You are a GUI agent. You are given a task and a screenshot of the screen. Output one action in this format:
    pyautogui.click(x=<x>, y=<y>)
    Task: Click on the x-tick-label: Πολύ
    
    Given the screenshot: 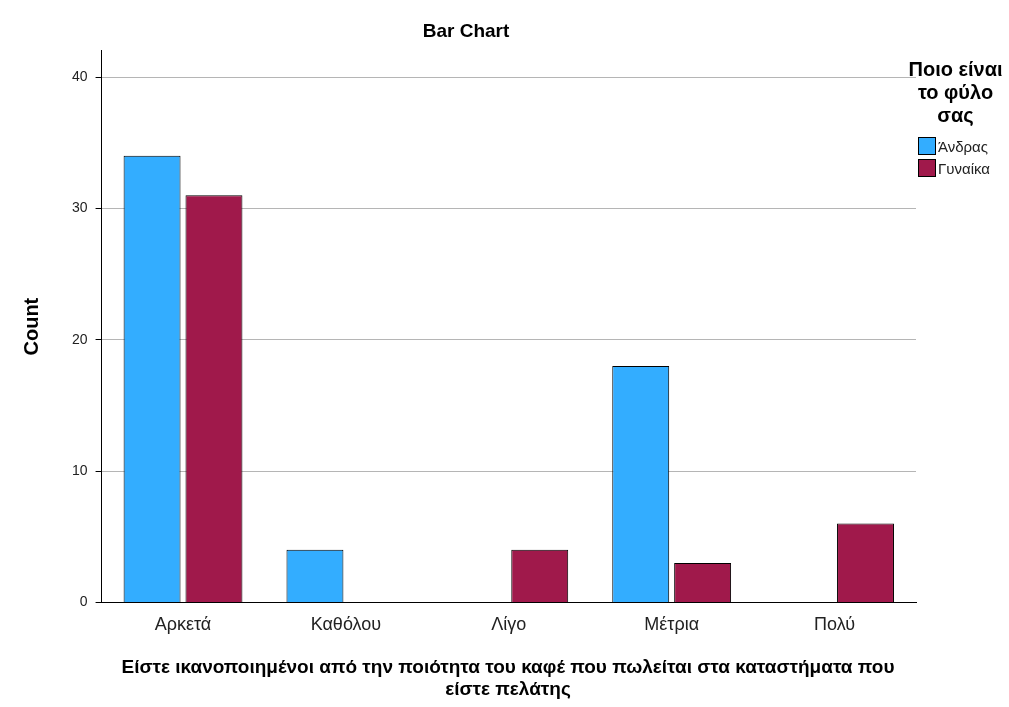 What is the action you would take?
    pyautogui.click(x=835, y=624)
    